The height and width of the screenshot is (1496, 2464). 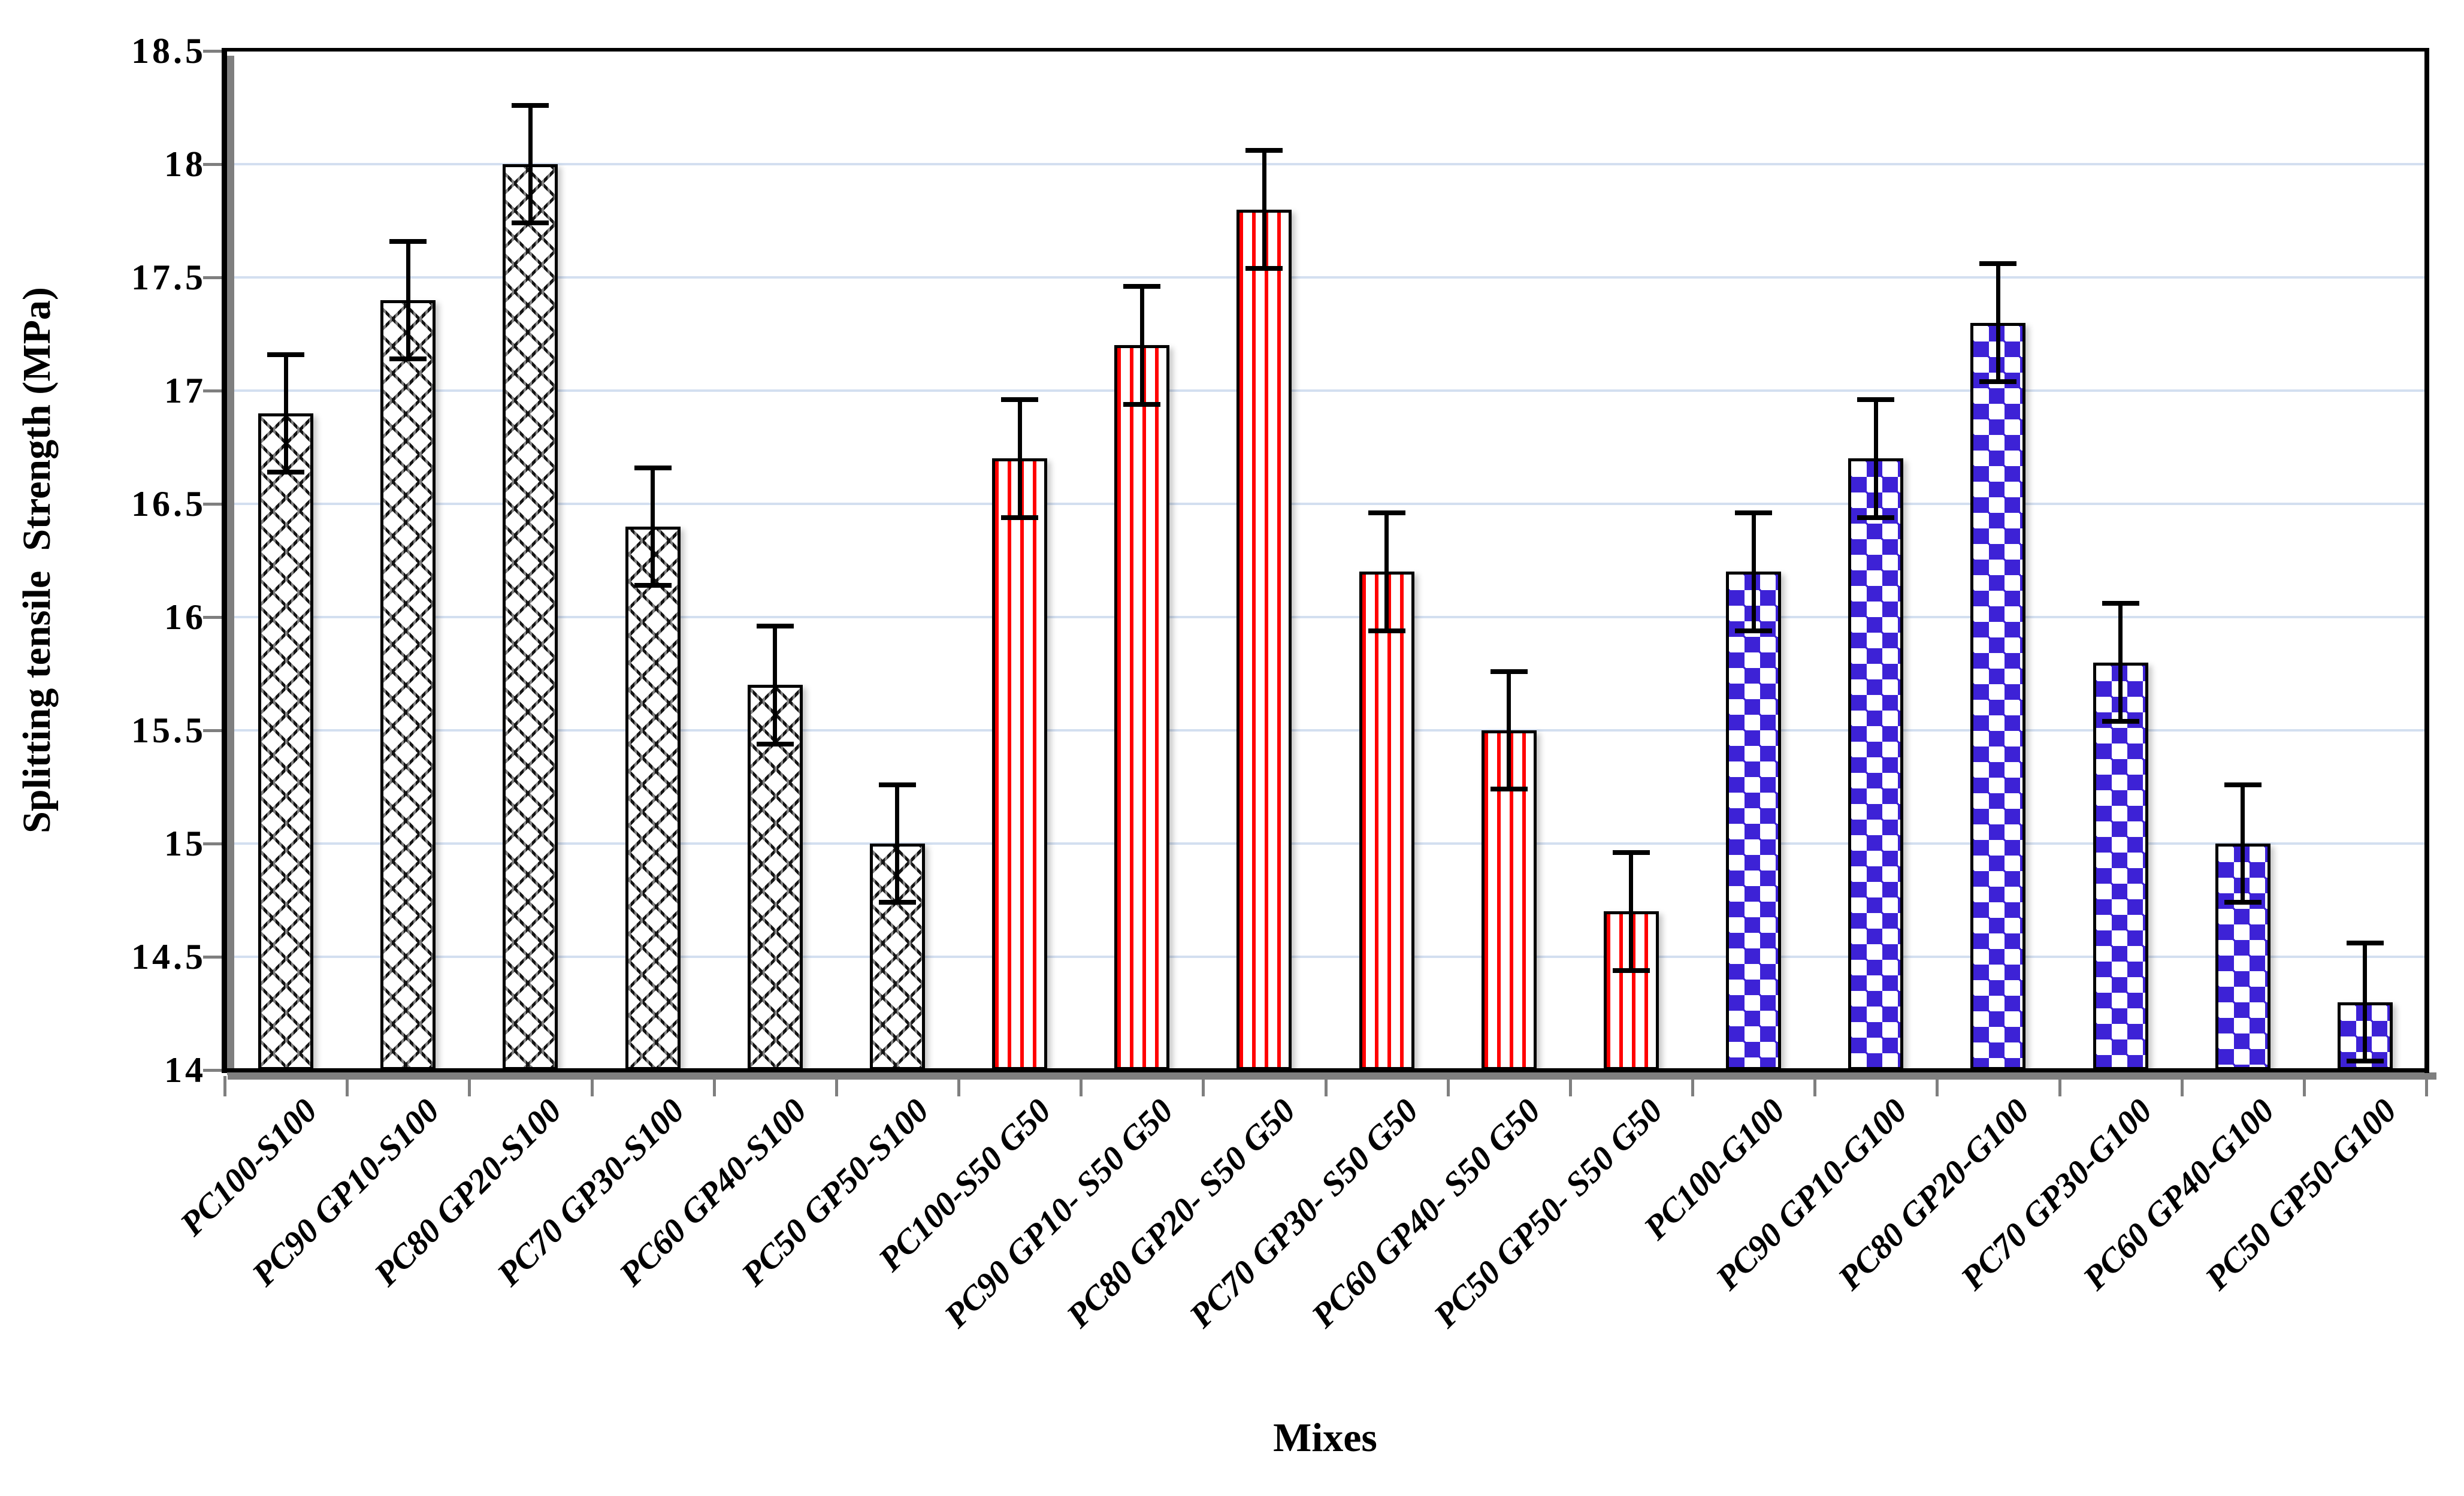 I want to click on y-tick-label: 14.5, so click(x=168, y=957).